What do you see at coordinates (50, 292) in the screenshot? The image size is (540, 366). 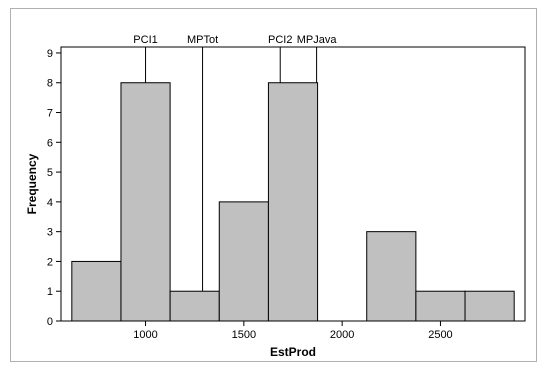 I see `y-tick-label: 1` at bounding box center [50, 292].